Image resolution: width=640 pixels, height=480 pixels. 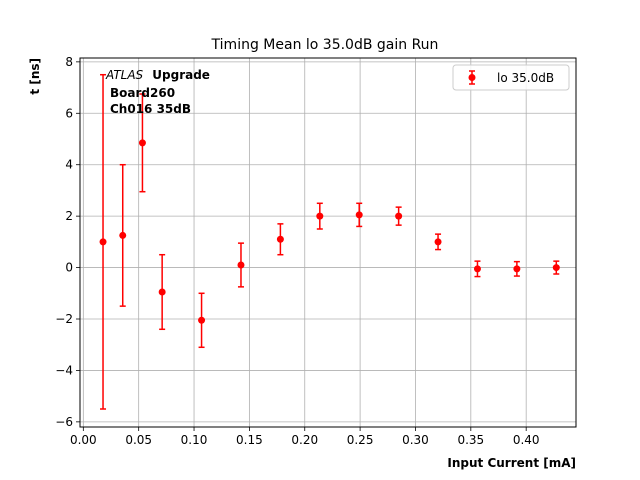 What do you see at coordinates (69, 113) in the screenshot?
I see `y-tick-label: 6` at bounding box center [69, 113].